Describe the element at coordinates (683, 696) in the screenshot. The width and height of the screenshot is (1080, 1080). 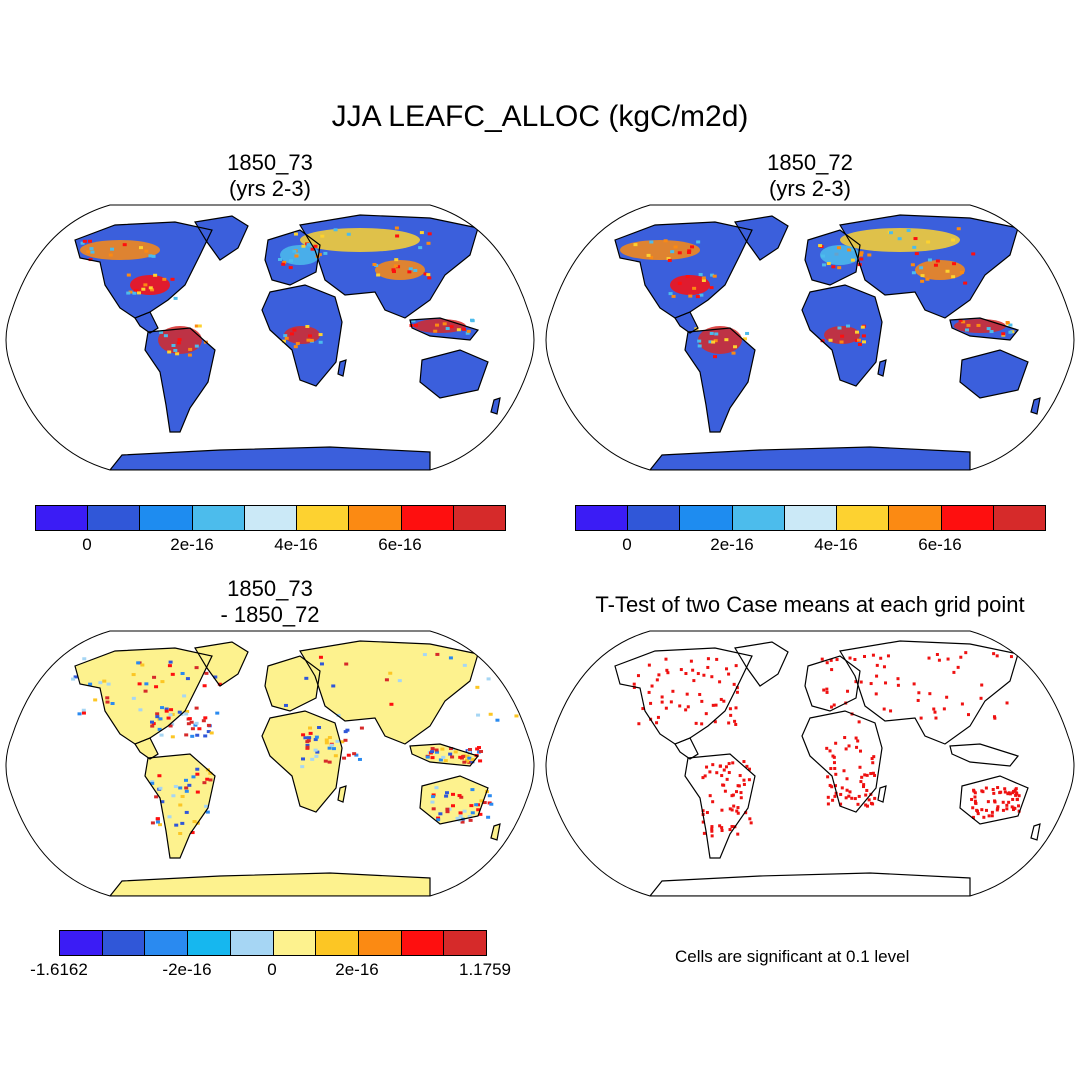
I see `north-america-coastline` at that location.